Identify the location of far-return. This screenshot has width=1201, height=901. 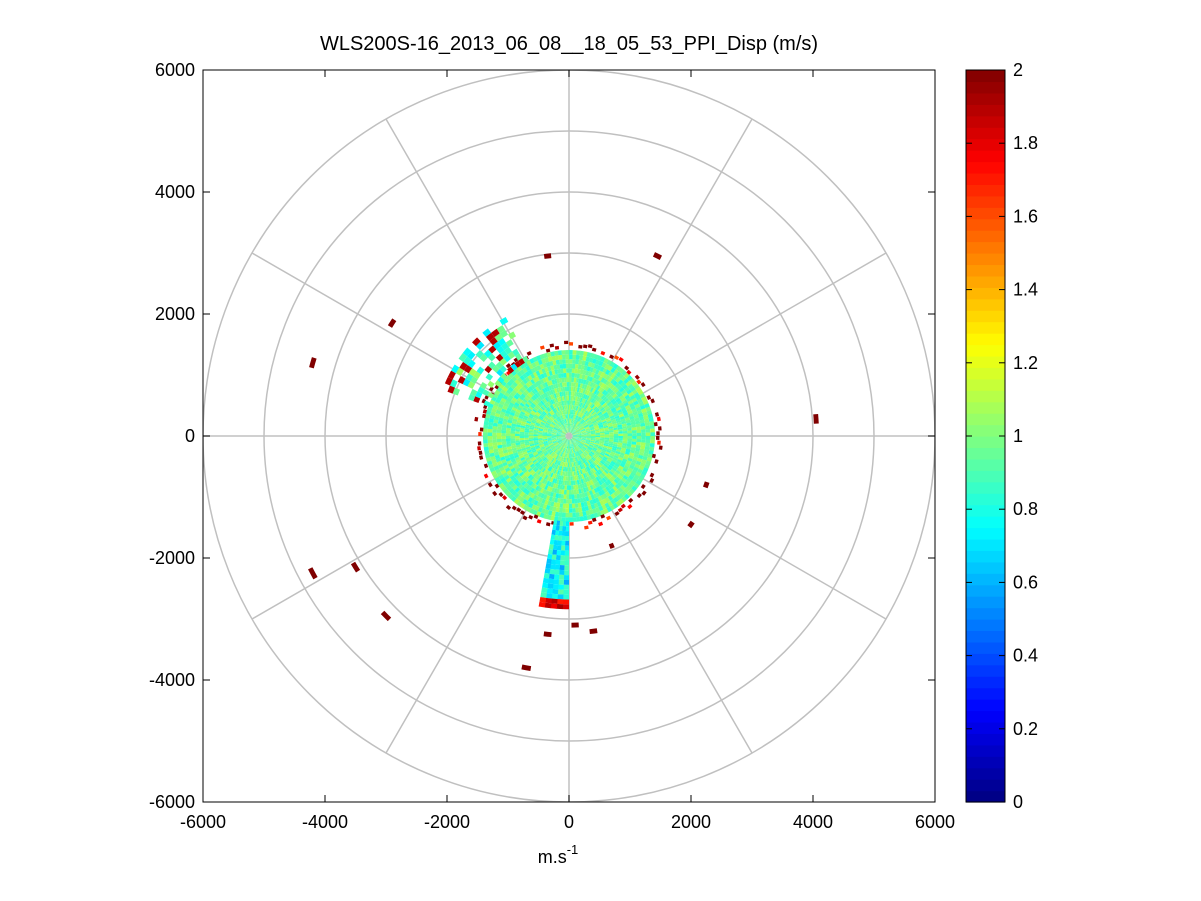
(657, 256).